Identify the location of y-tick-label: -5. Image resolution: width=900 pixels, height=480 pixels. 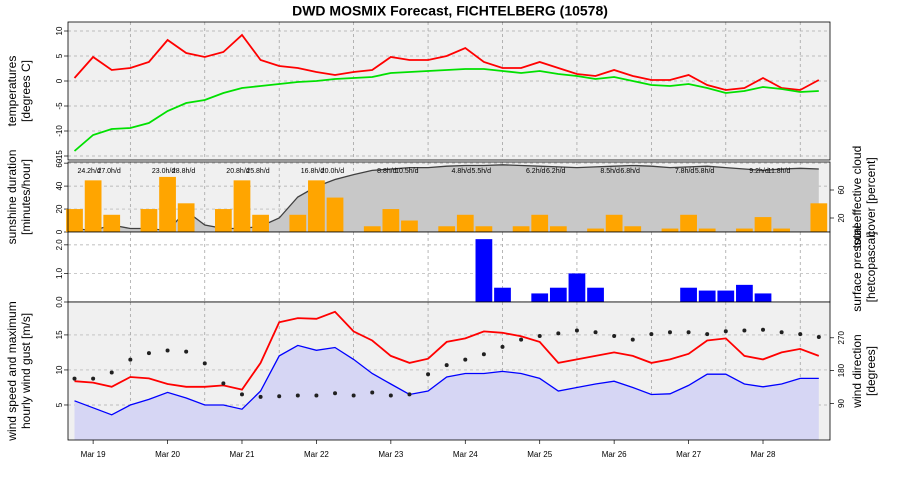
(59, 106).